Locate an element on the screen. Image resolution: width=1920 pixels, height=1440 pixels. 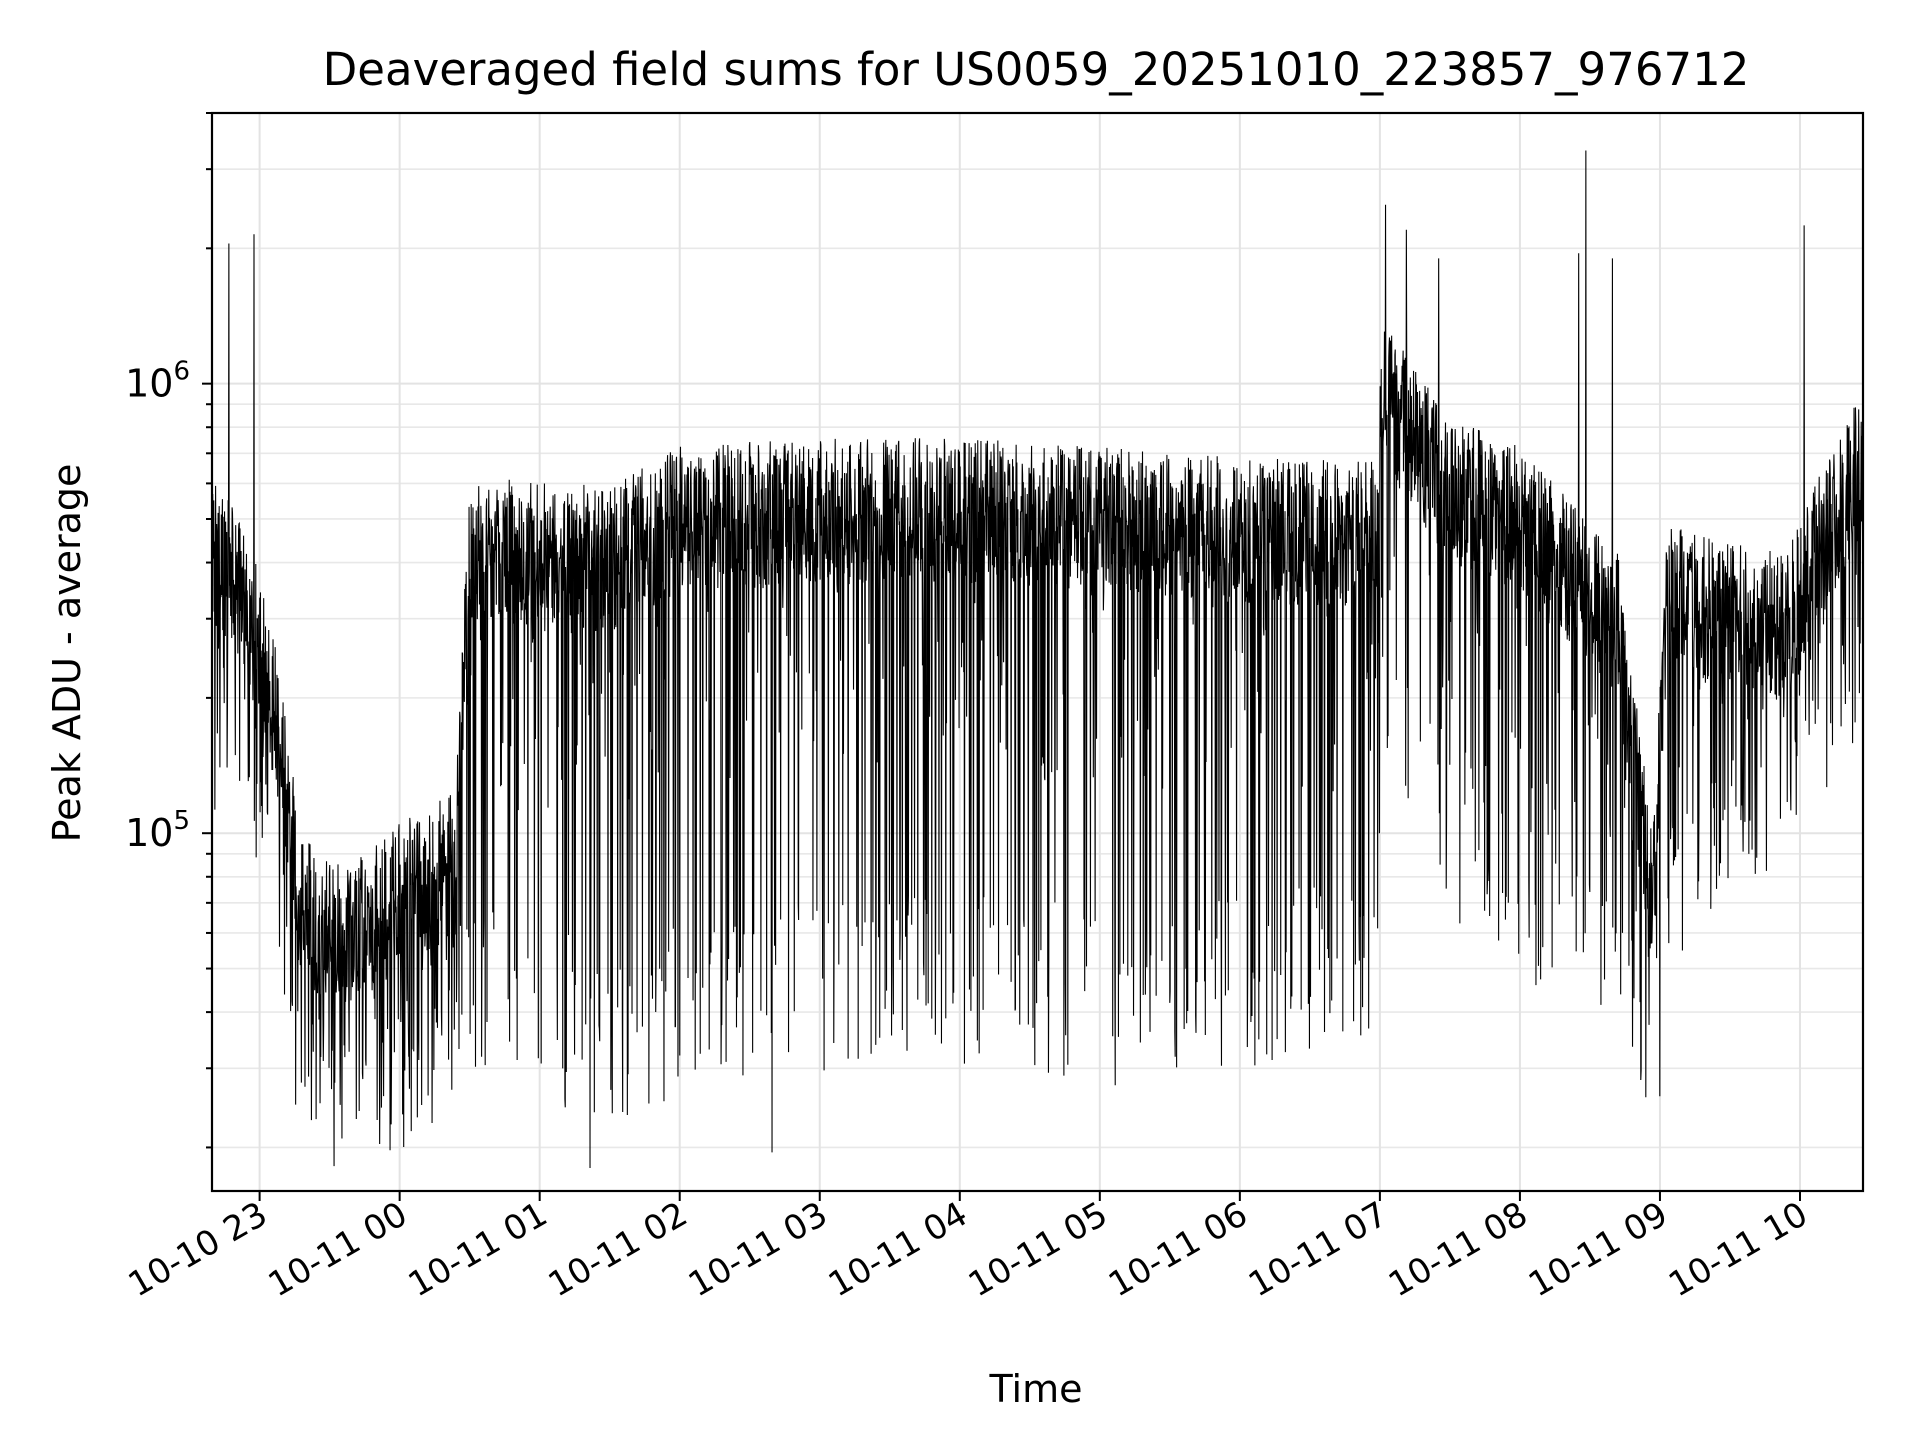
x-axis-label: Time is located at coordinates (1036, 1389).